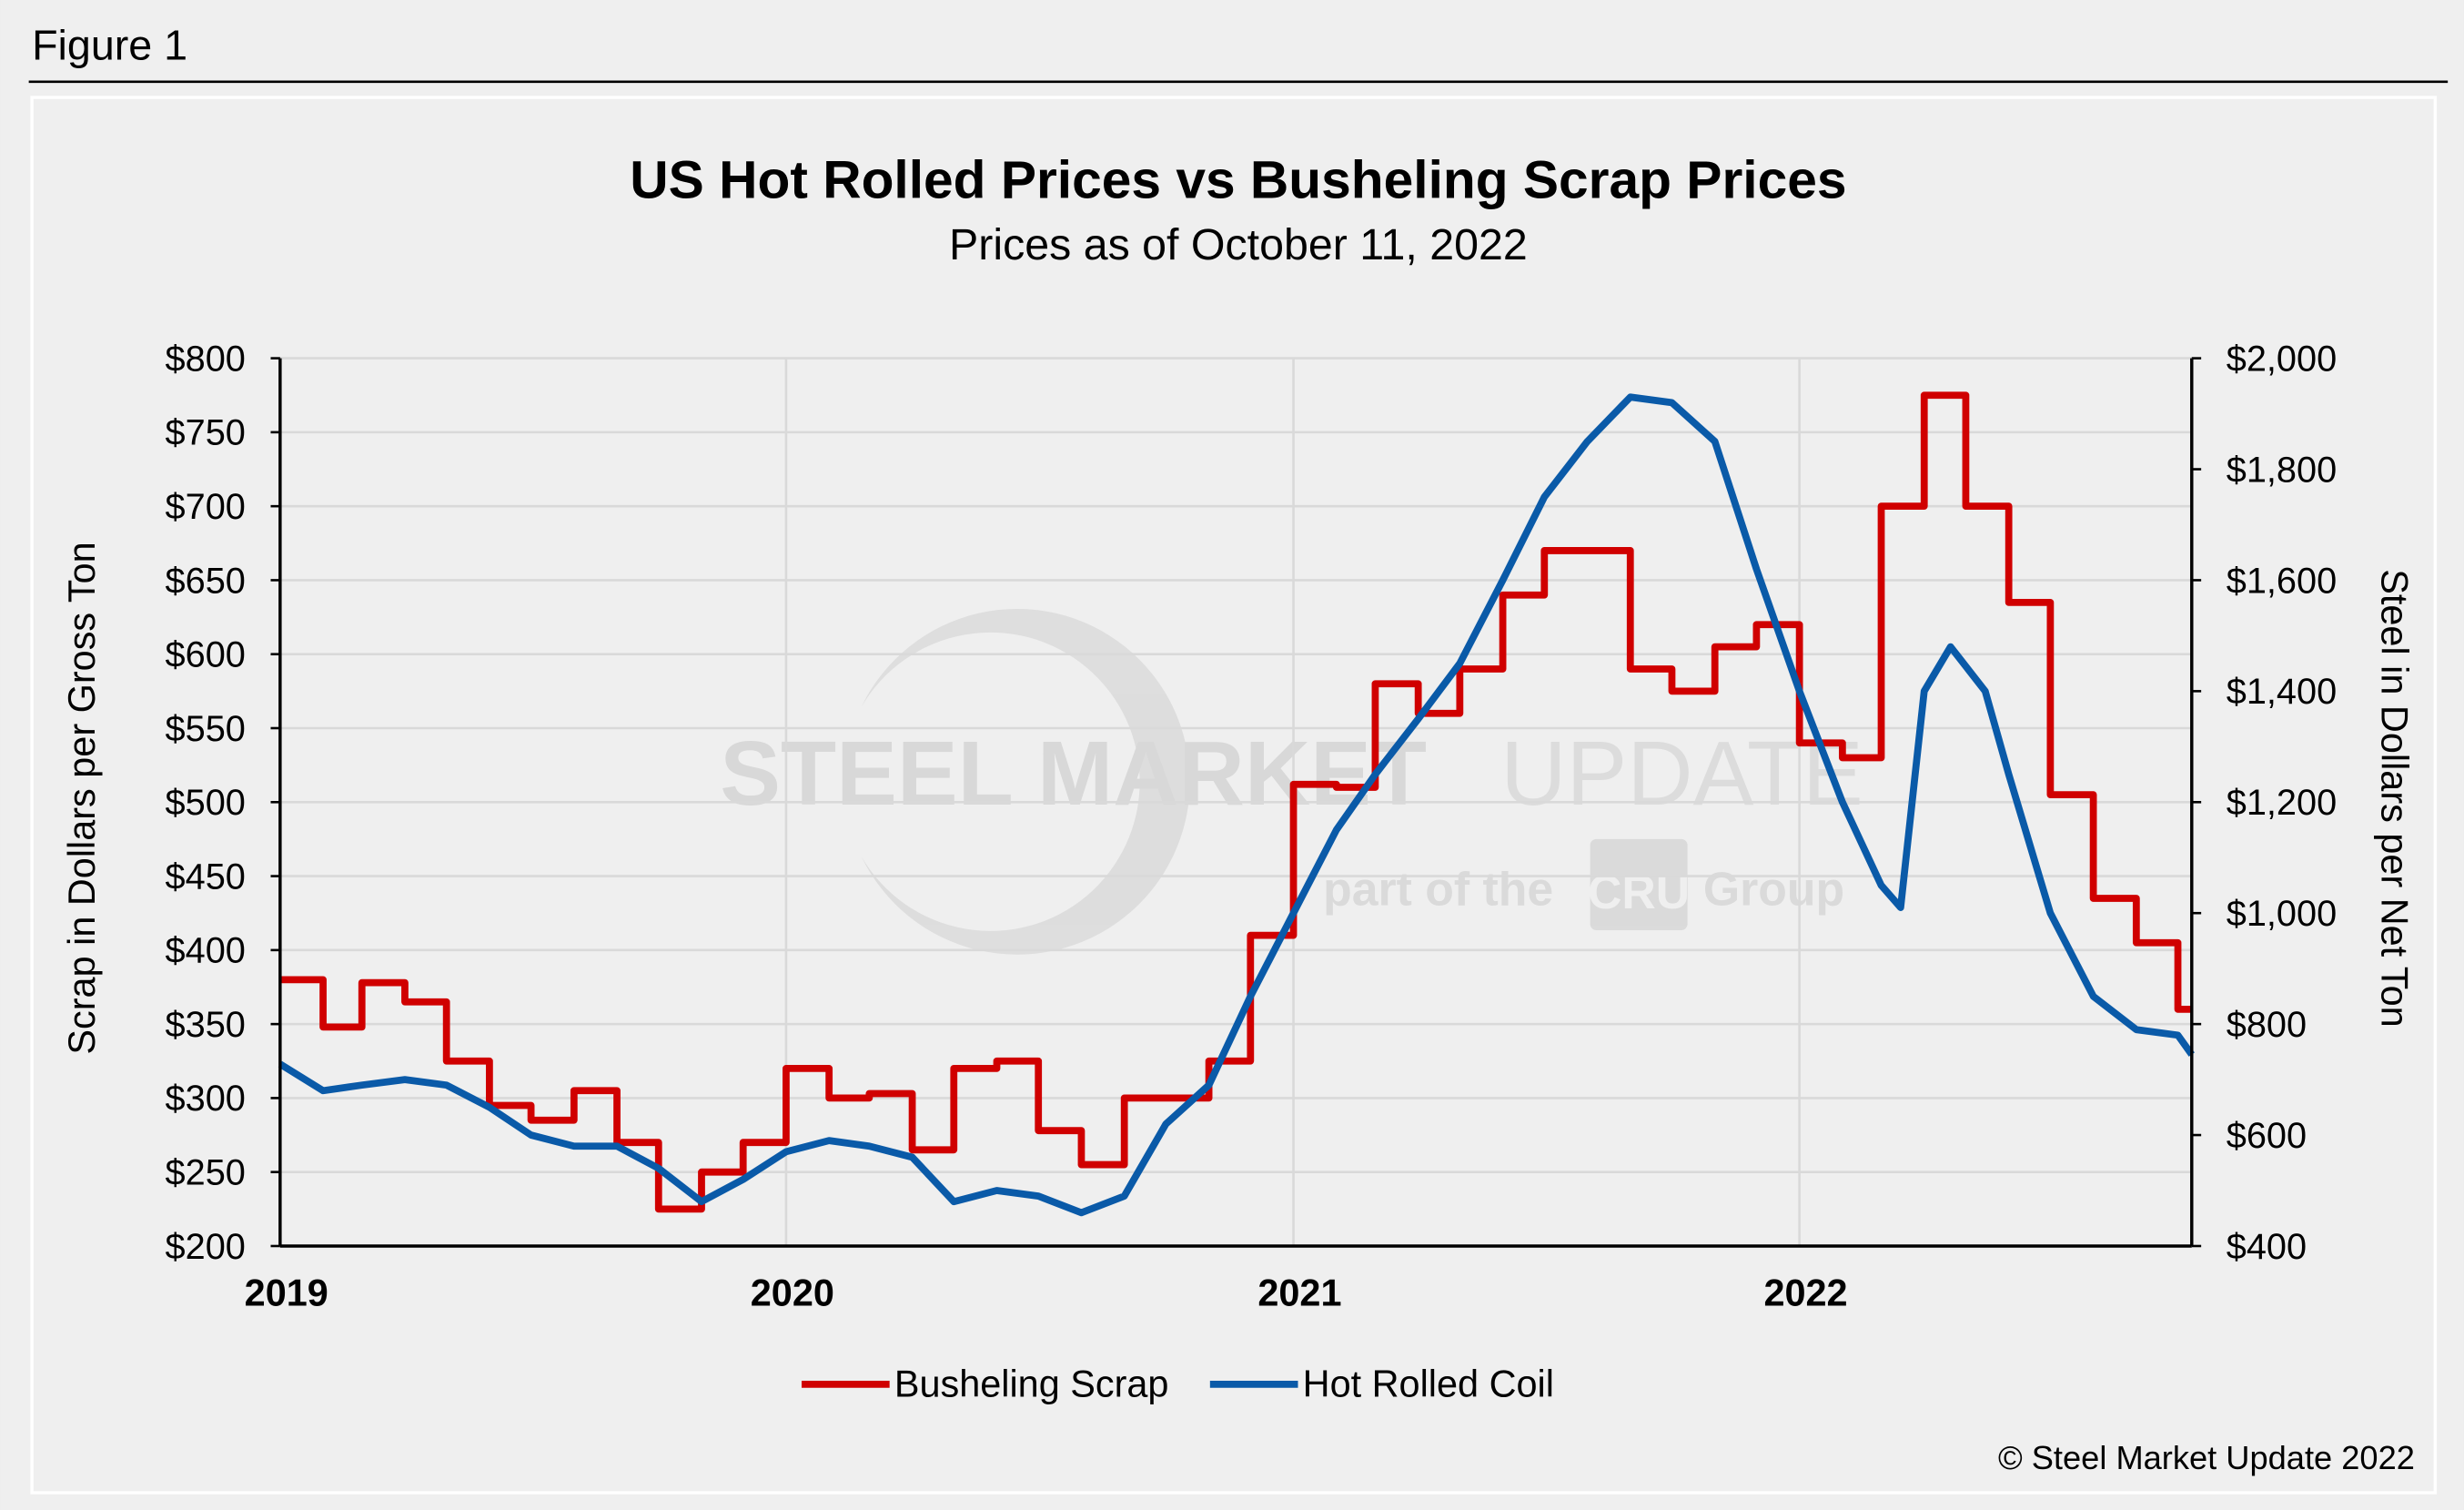  I want to click on x-tick-label: 2019, so click(286, 1293).